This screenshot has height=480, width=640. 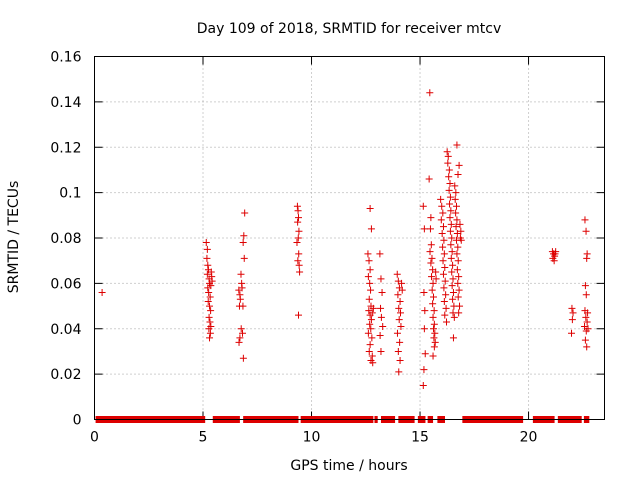 I want to click on x-tick-label: 10, so click(x=312, y=438).